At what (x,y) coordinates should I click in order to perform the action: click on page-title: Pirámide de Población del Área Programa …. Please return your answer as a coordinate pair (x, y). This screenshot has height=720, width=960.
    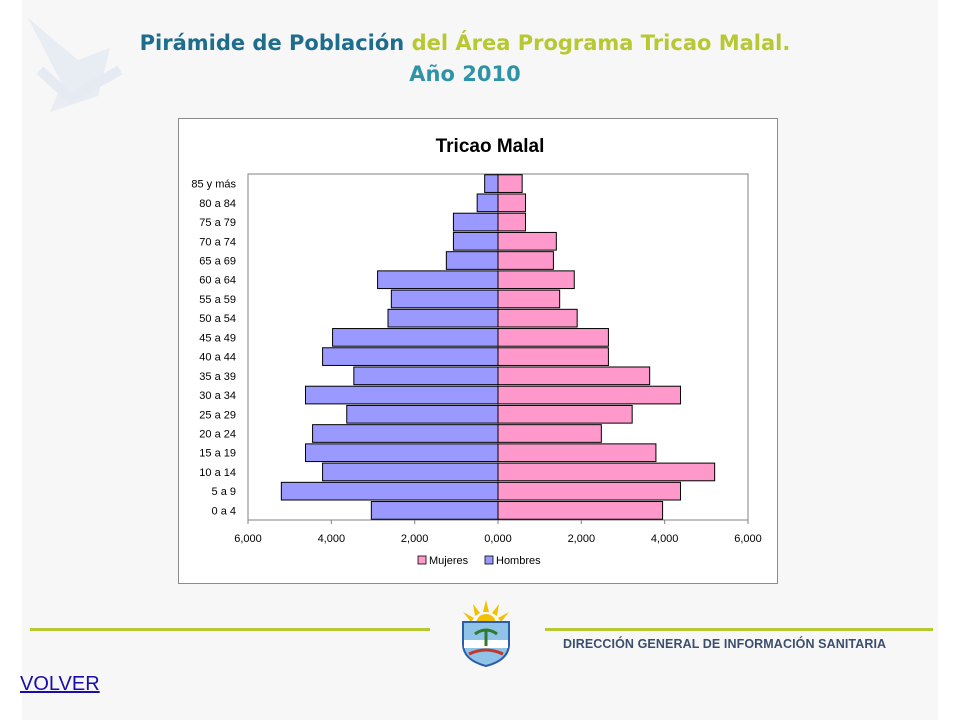
    Looking at the image, I should click on (465, 59).